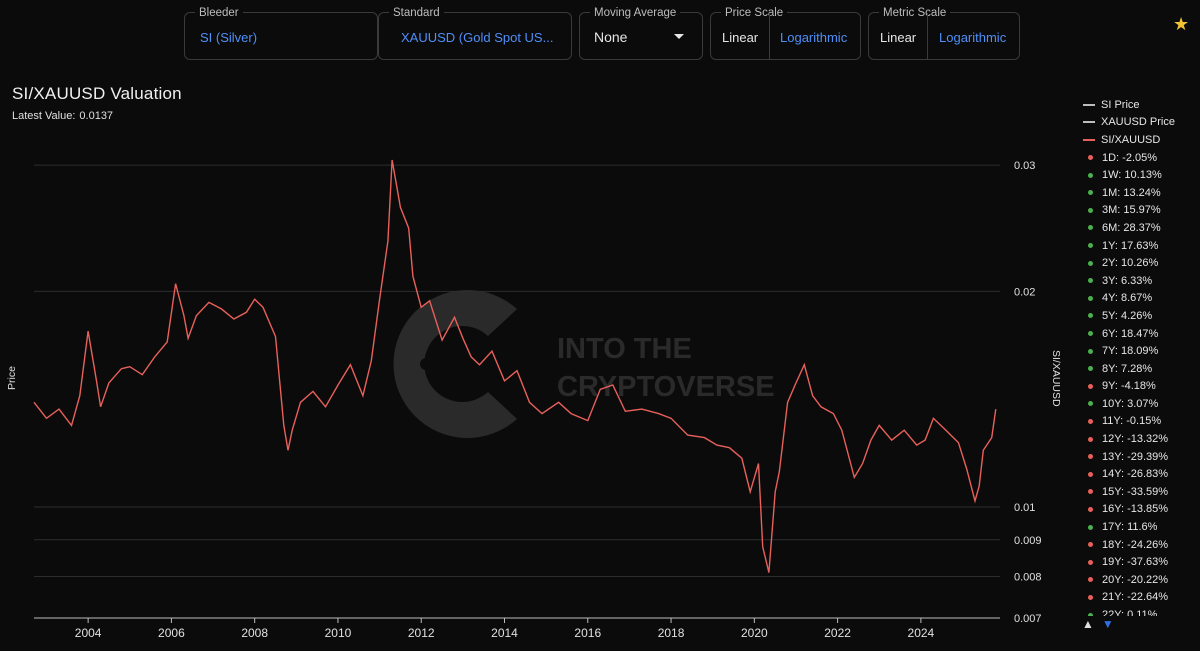 The height and width of the screenshot is (651, 1200). I want to click on legend-return-item: 1M: 13.24%, so click(1141, 193).